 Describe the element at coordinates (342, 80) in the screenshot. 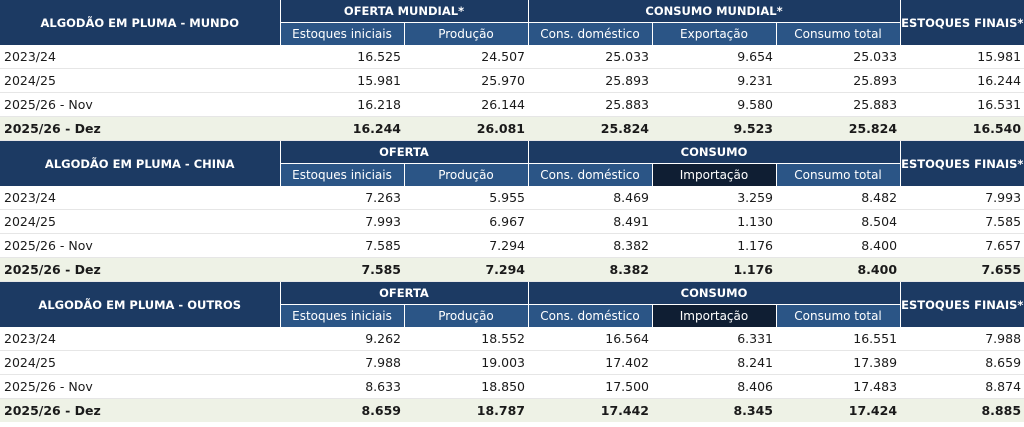

I see `cell-beginning-stocks: 15.981` at that location.